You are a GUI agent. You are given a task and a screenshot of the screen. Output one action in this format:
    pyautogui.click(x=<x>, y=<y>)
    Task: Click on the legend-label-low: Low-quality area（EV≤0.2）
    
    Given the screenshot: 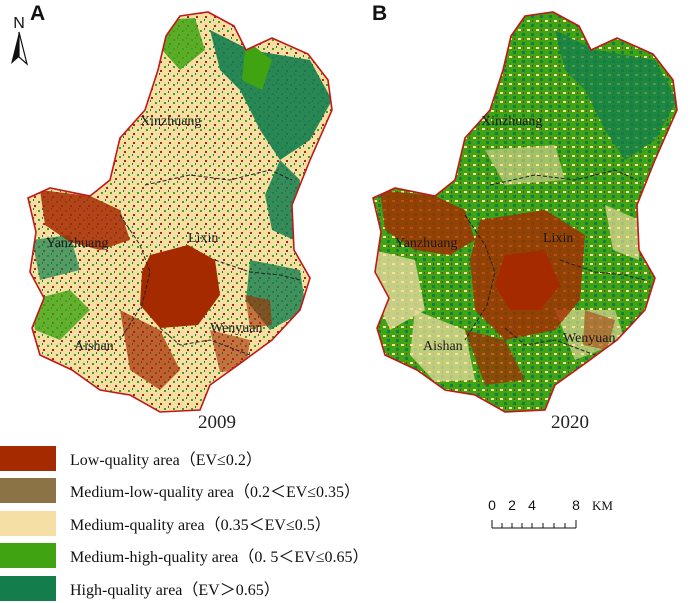 What is the action you would take?
    pyautogui.click(x=166, y=460)
    